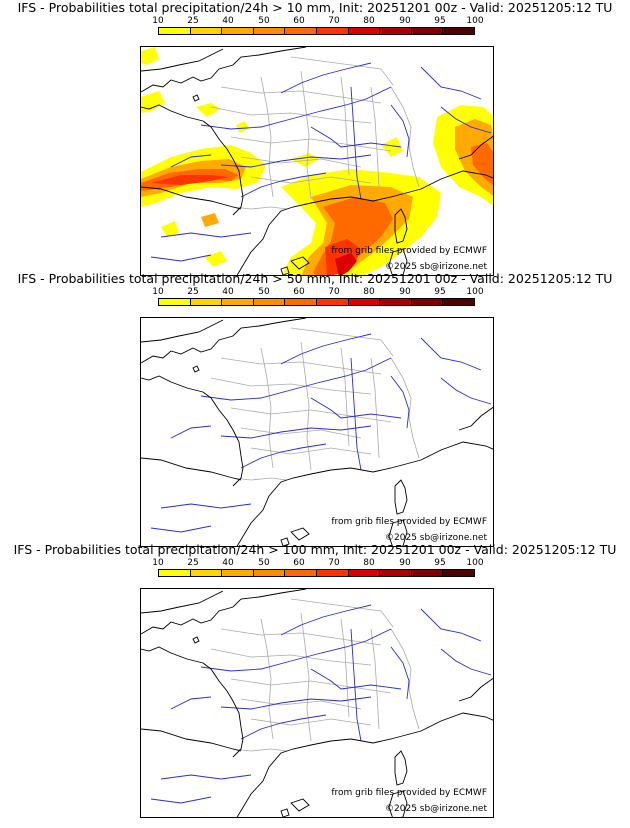 Image resolution: width=630 pixels, height=828 pixels. I want to click on colorbar-label: 95, so click(440, 292).